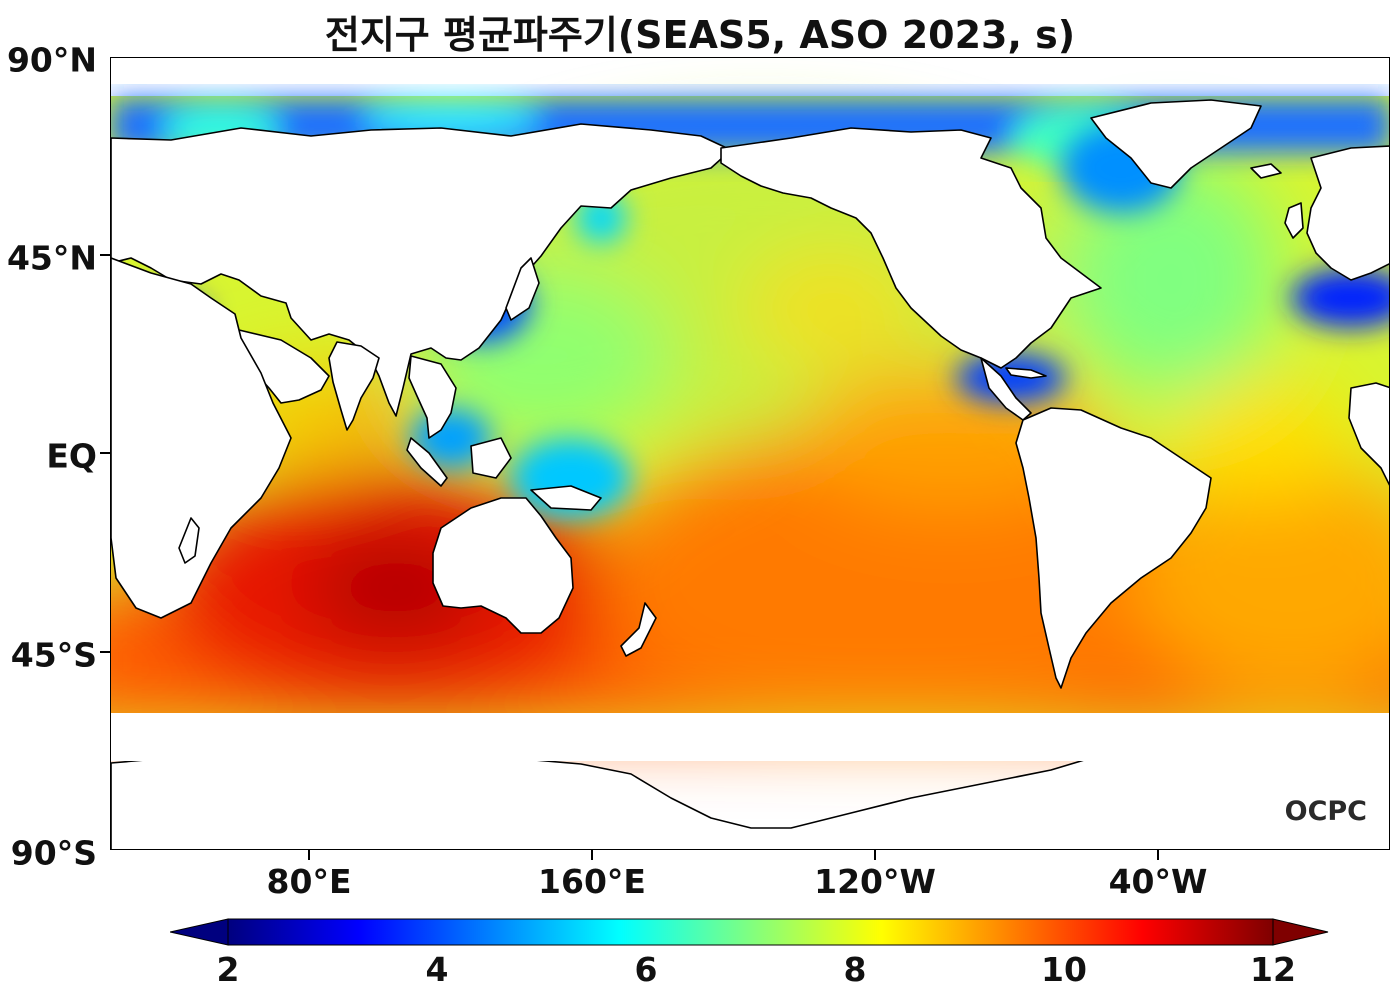 Image resolution: width=1400 pixels, height=1003 pixels. Describe the element at coordinates (1026, 373) in the screenshot. I see `land-cuba` at that location.